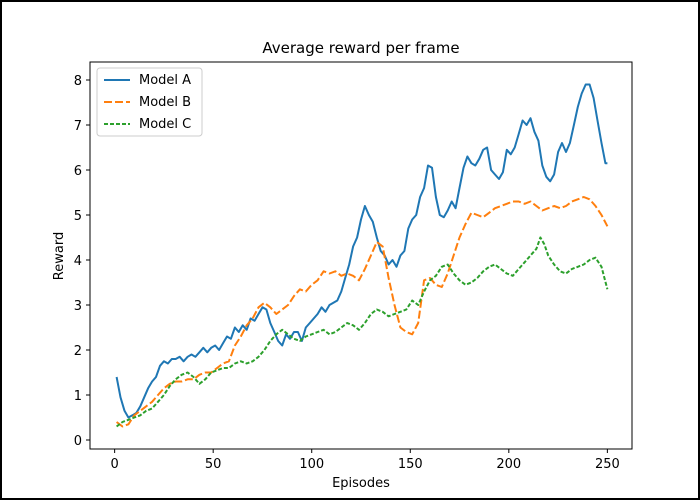 This screenshot has height=502, width=700. What do you see at coordinates (361, 483) in the screenshot?
I see `x-axis-title: Episodes` at bounding box center [361, 483].